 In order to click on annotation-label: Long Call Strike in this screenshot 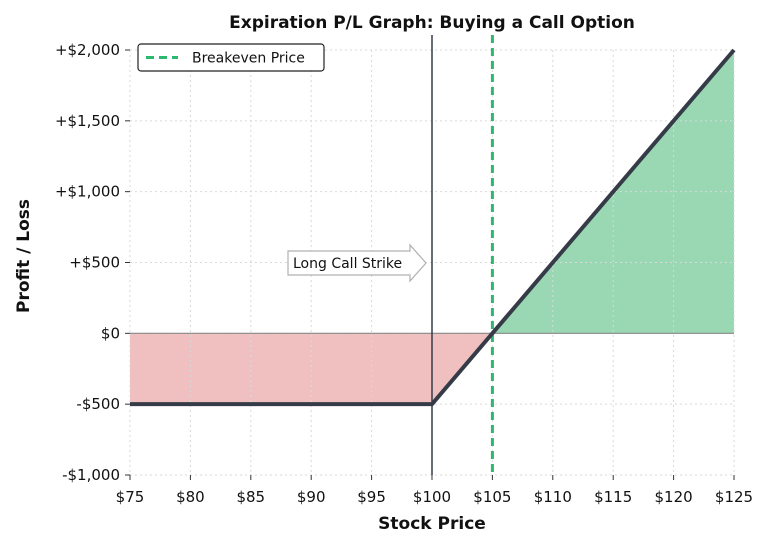, I will do `click(347, 264)`.